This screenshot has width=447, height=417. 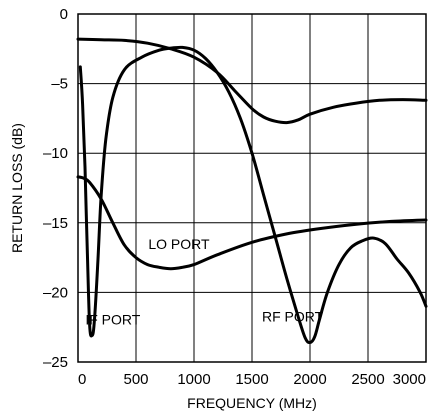 I want to click on x-tick-label: 3000, so click(x=409, y=379).